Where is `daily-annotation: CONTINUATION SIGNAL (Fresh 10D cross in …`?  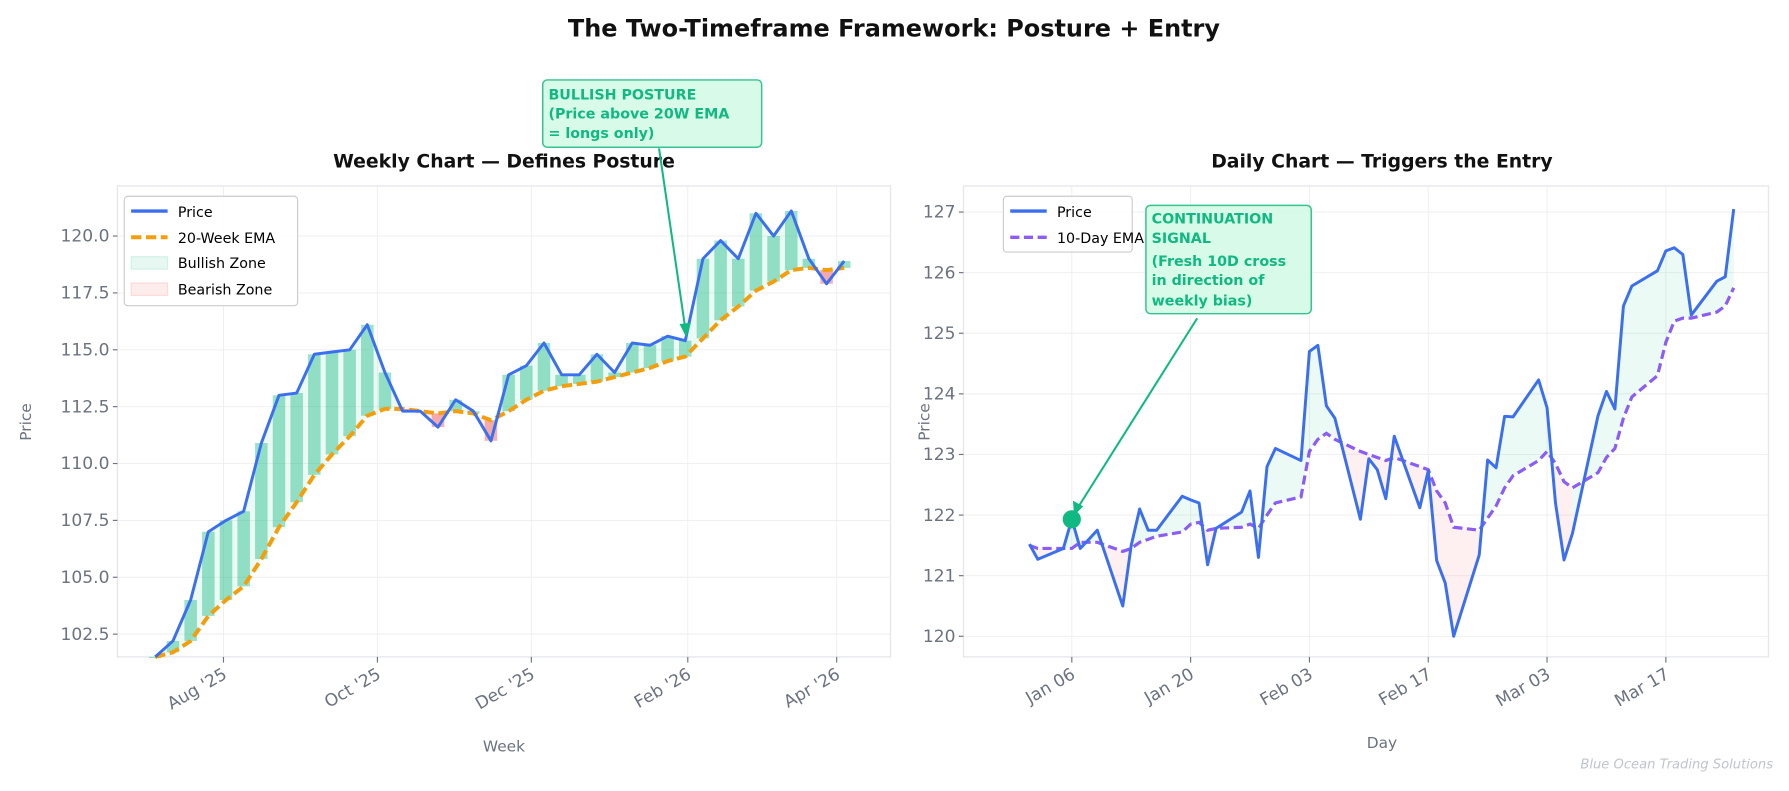
daily-annotation: CONTINUATION SIGNAL (Fresh 10D cross in … is located at coordinates (1192, 360).